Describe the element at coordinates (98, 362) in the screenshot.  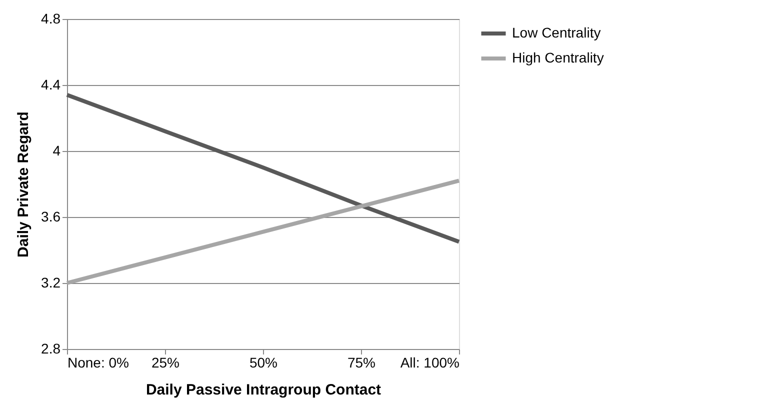
I see `x-tick-label: None: 0%` at that location.